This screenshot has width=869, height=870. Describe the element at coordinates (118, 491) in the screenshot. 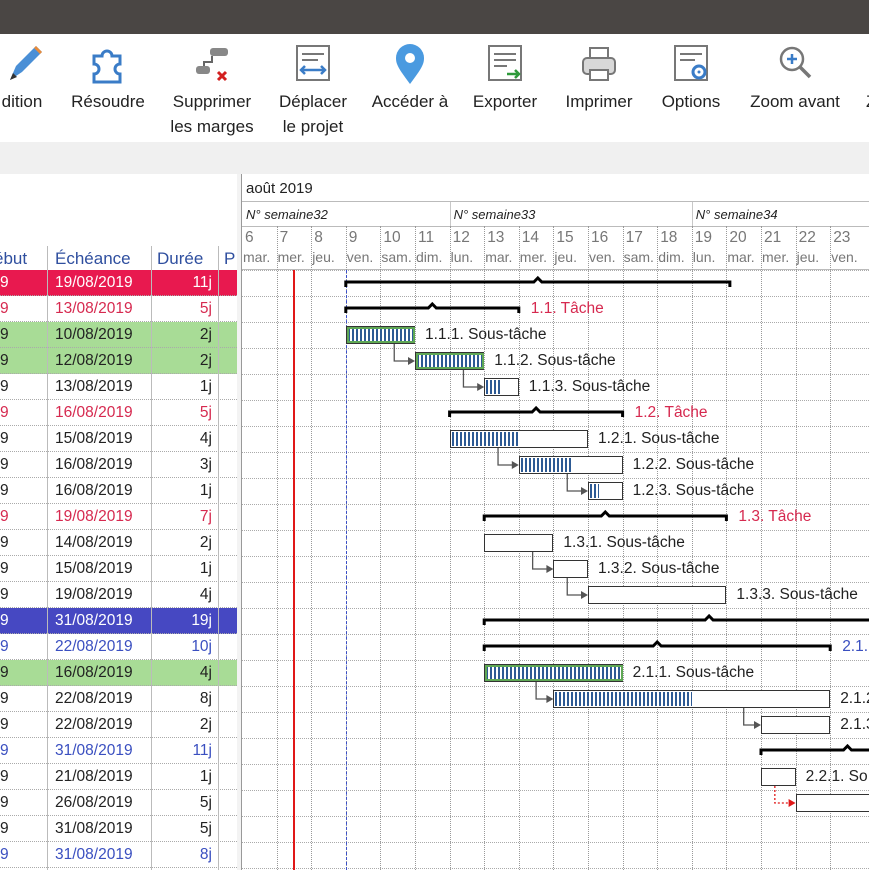

I see `table-row: 9 16/08/2019 1j` at that location.